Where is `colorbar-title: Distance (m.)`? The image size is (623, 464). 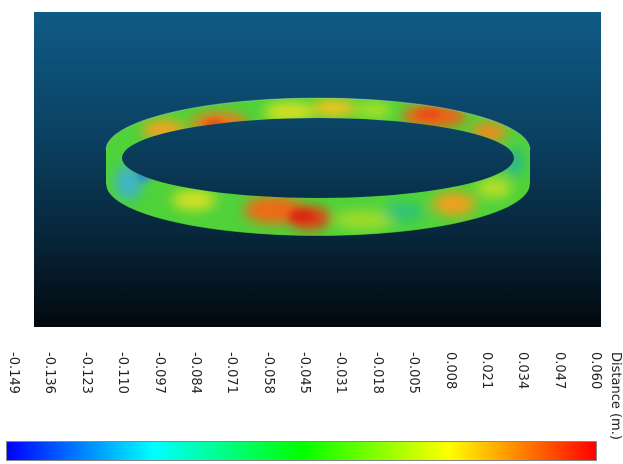 colorbar-title: Distance (m.) is located at coordinates (615, 396).